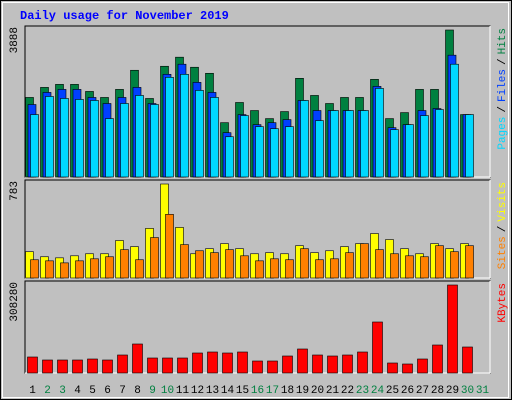 This screenshot has width=512, height=400. What do you see at coordinates (362, 391) in the screenshot?
I see `x-tick-label: 23` at bounding box center [362, 391].